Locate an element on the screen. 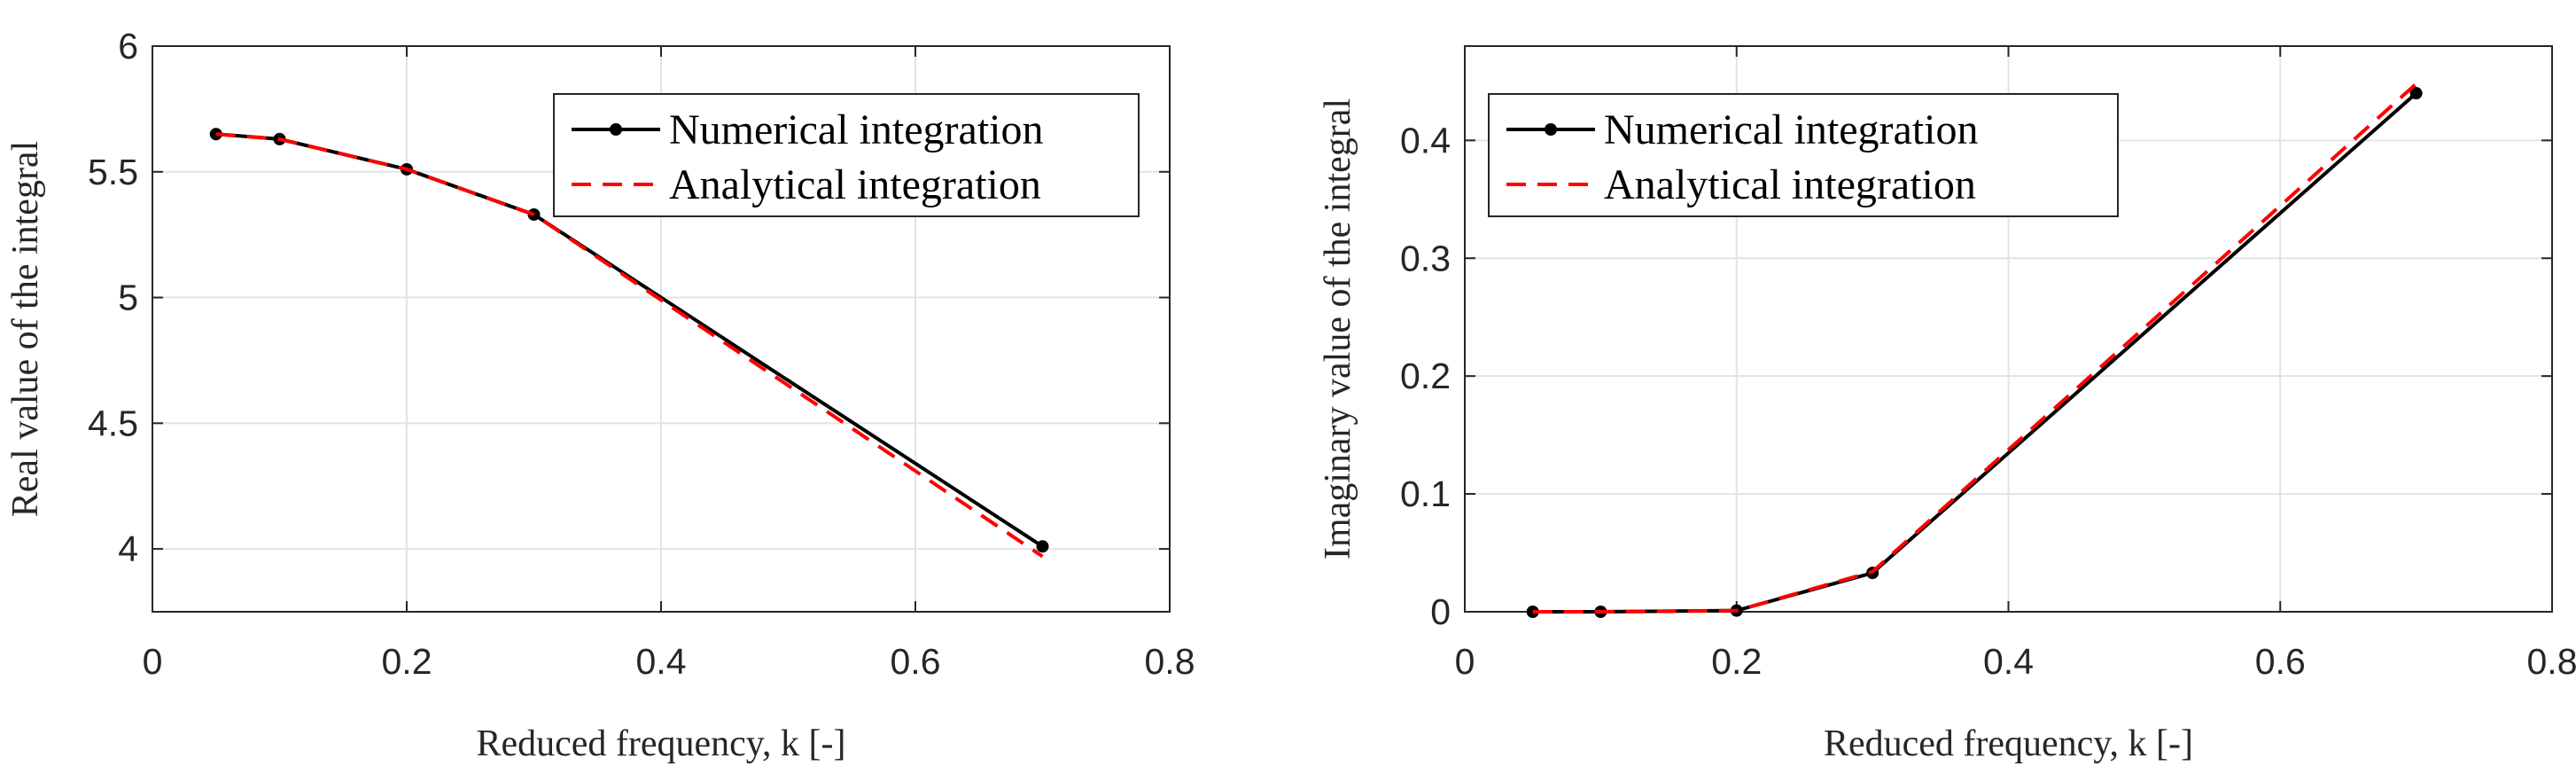 The width and height of the screenshot is (2576, 782). y-tick-label: 0.2 is located at coordinates (1425, 376).